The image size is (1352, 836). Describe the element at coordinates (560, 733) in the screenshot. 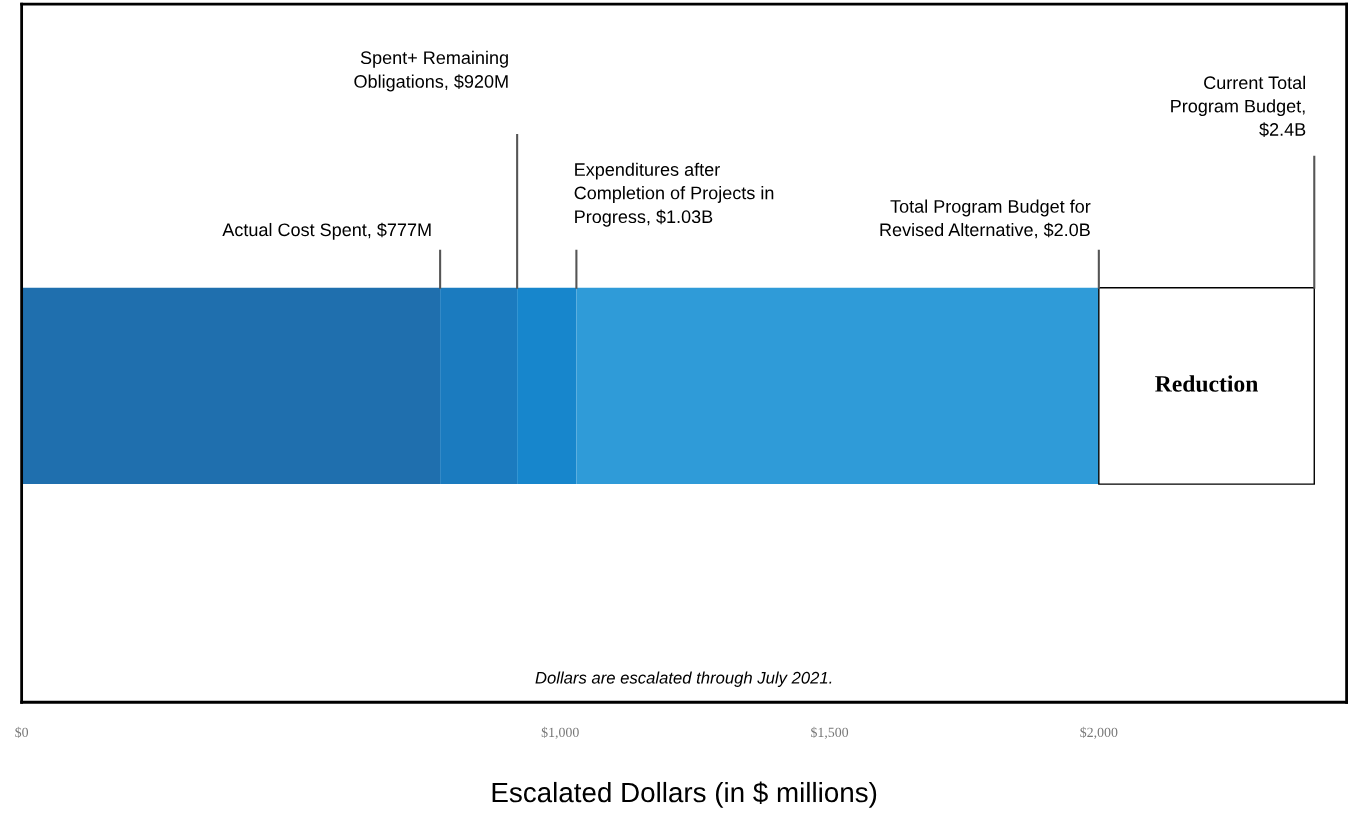

I see `x-tick-label: $1,000` at that location.